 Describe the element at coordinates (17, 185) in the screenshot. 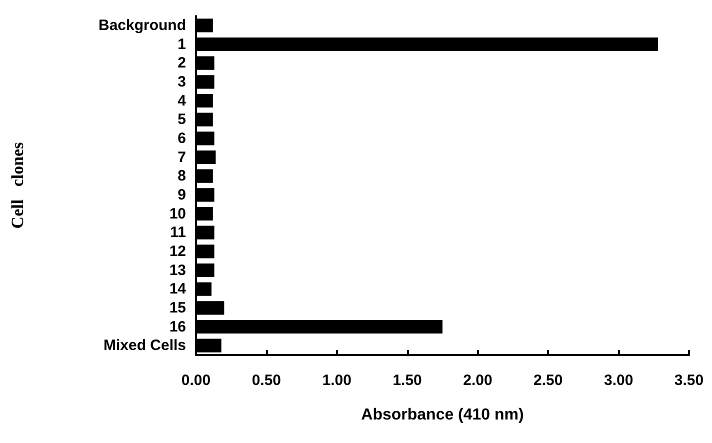

I see `y-axis-title: Cell clones` at that location.